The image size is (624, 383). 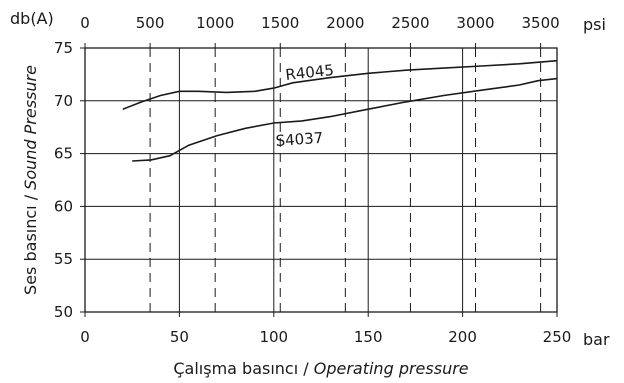 I want to click on y-axis-title: Ses basıncı / Sound Pressure, so click(x=30, y=180).